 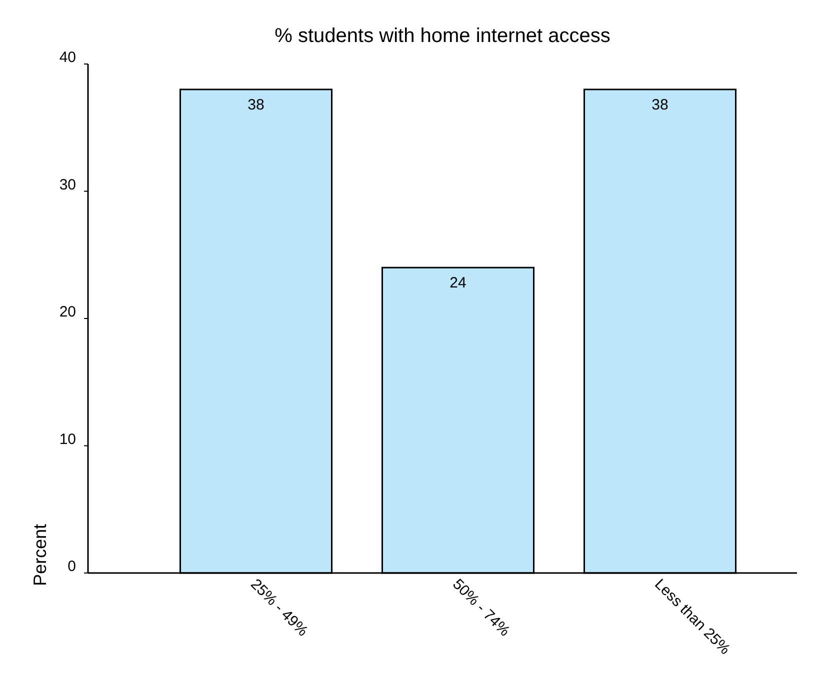 What do you see at coordinates (67, 439) in the screenshot?
I see `y-tick-label: 10` at bounding box center [67, 439].